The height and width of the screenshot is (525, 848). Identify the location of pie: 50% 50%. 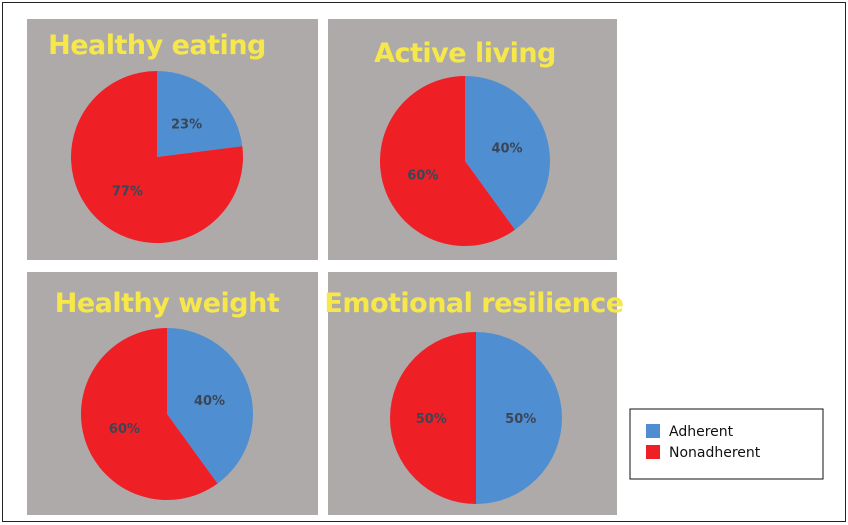
(476, 418).